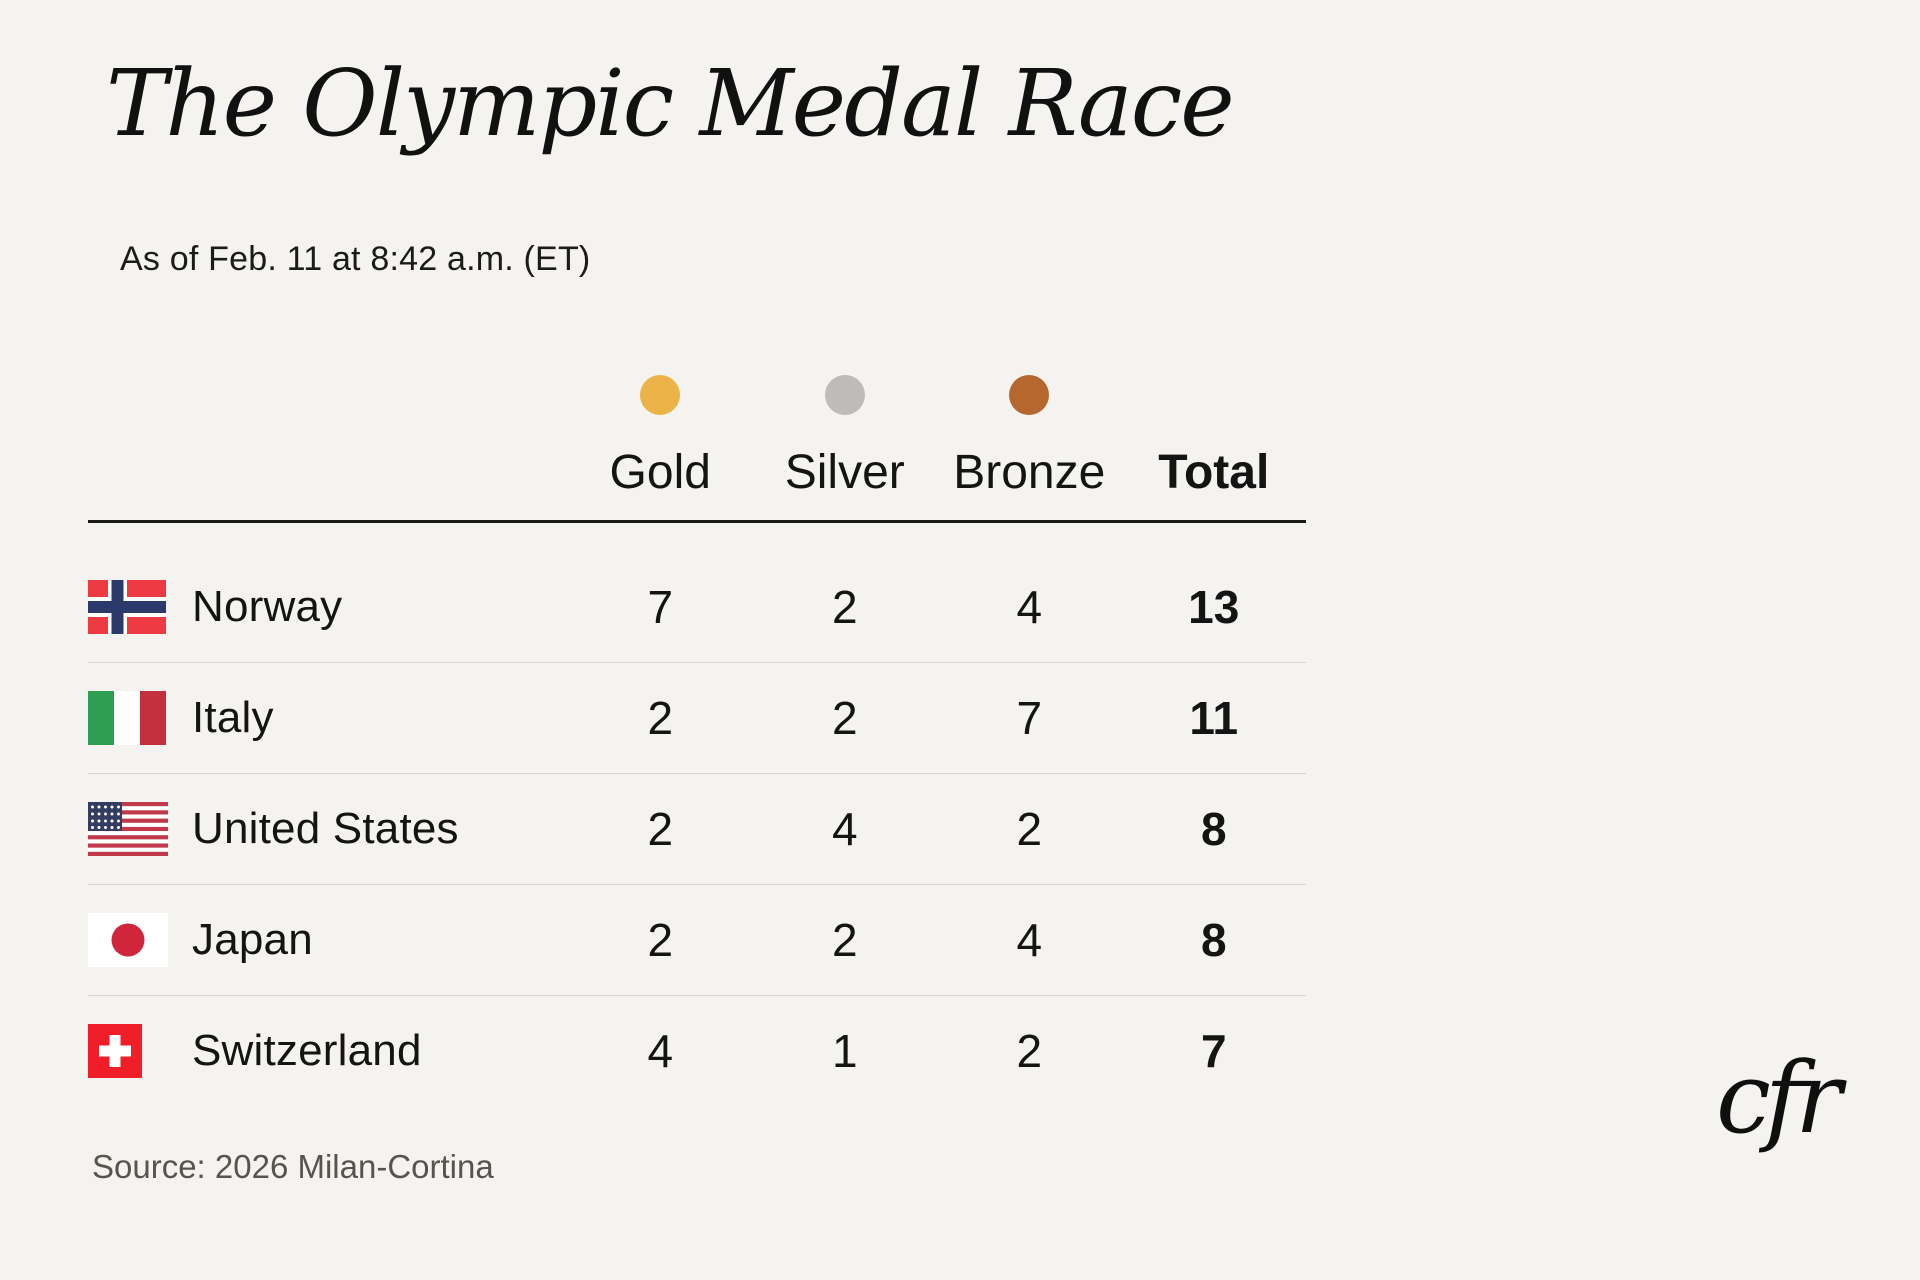 The width and height of the screenshot is (1920, 1280). What do you see at coordinates (252, 939) in the screenshot?
I see `country-name: Japan` at bounding box center [252, 939].